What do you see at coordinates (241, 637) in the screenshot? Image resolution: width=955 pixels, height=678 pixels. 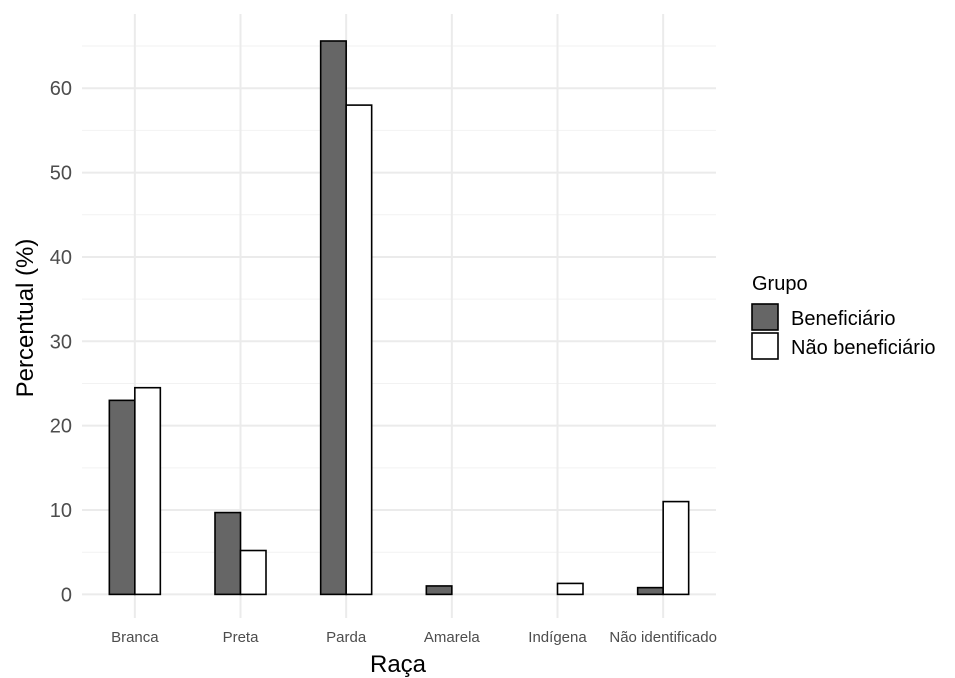 I see `x-tick-label: Preta` at bounding box center [241, 637].